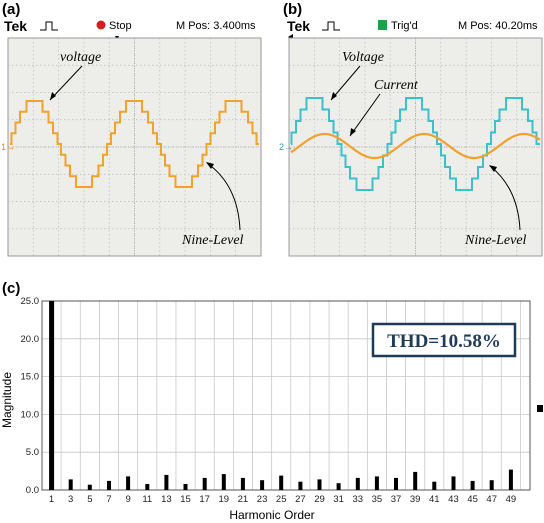 The image size is (544, 523). What do you see at coordinates (415, 499) in the screenshot?
I see `x-tick-label: 39` at bounding box center [415, 499].